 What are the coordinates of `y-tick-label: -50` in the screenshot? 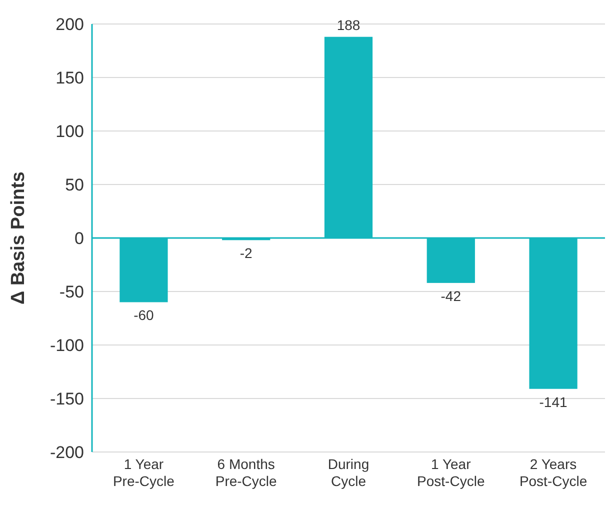 It's located at (71, 292).